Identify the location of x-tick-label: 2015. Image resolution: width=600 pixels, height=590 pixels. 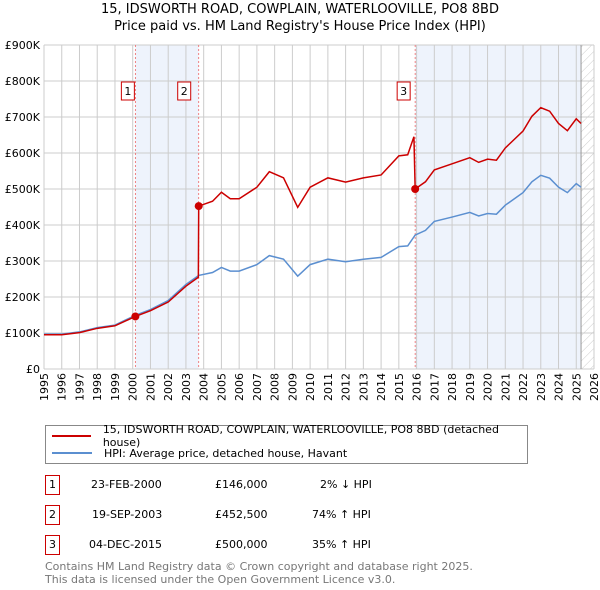
(399, 387).